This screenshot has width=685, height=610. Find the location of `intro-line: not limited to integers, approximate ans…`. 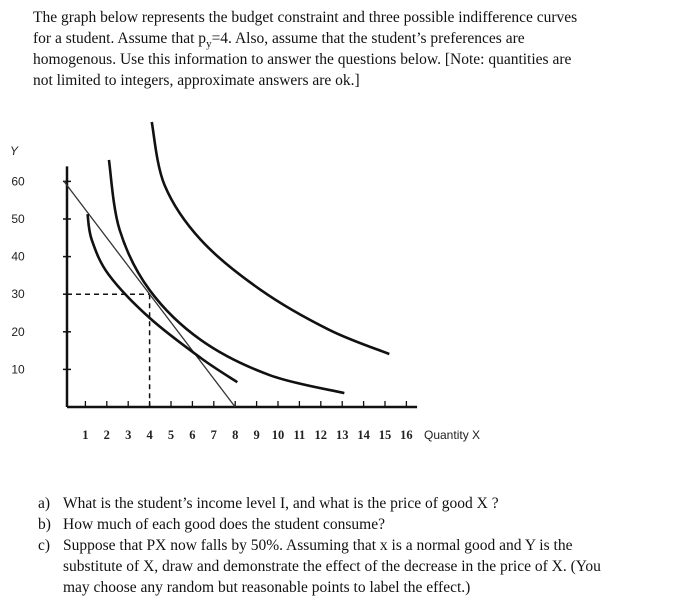

intro-line: not limited to integers, approximate ans… is located at coordinates (196, 80).